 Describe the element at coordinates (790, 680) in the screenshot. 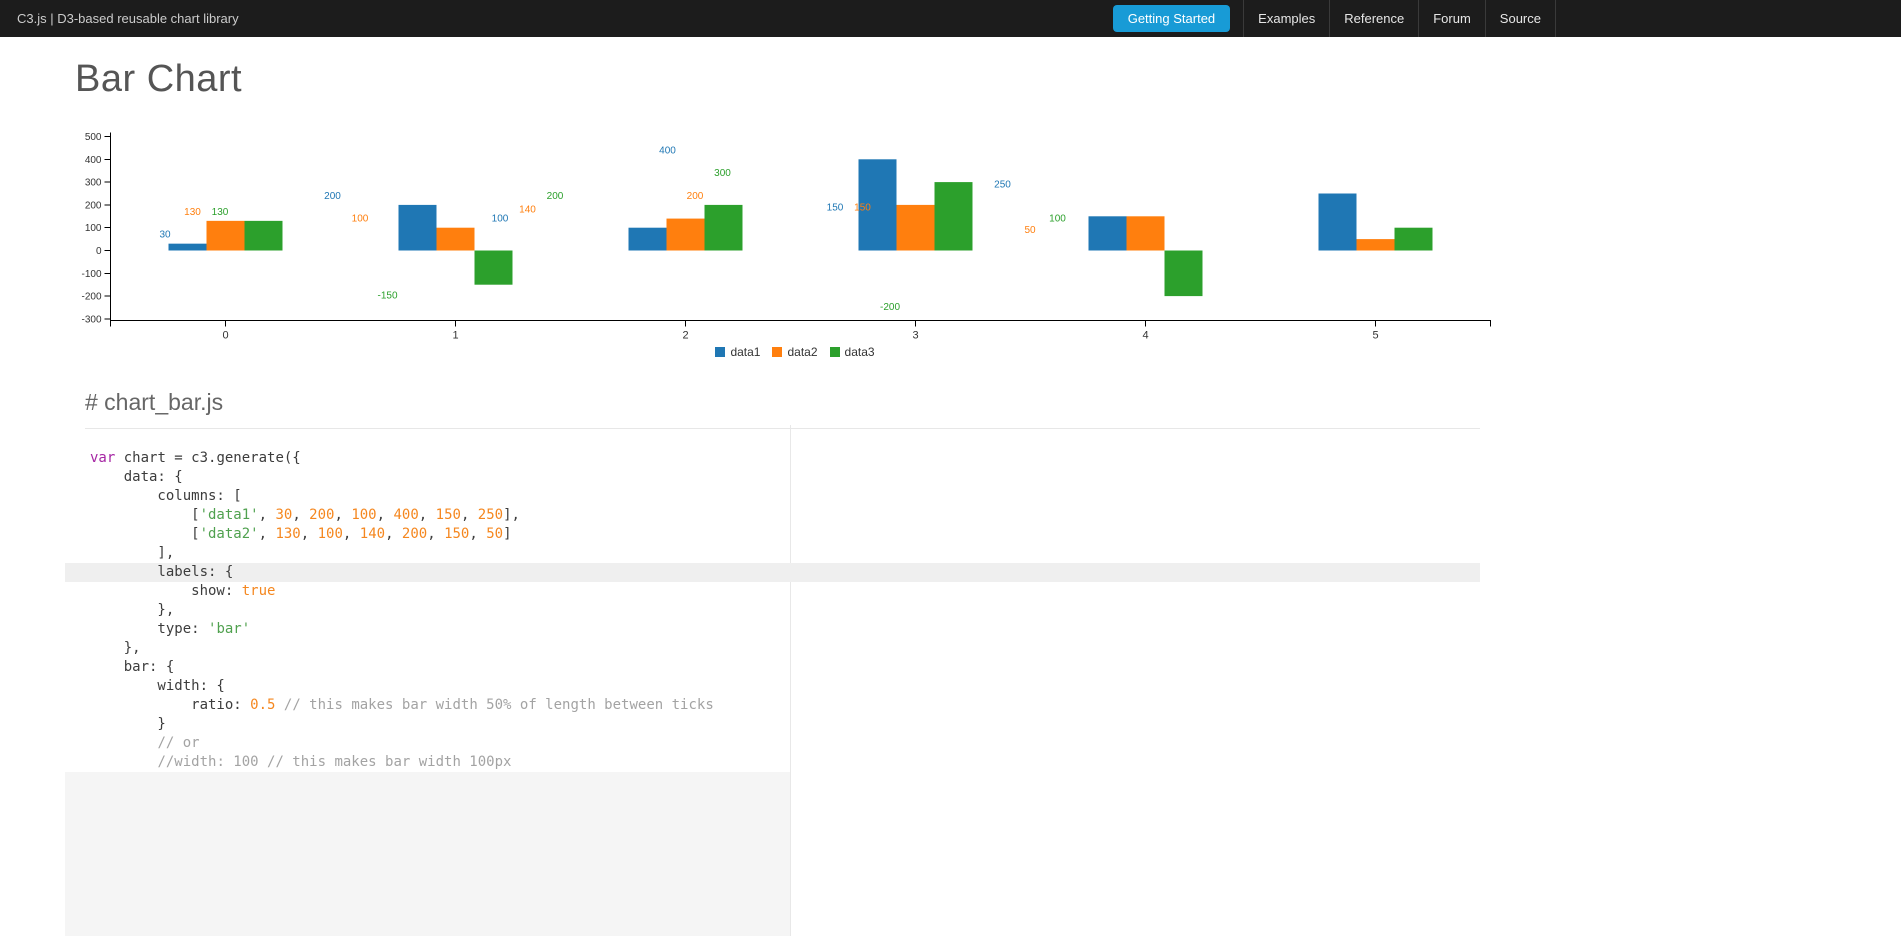

I see `content-divider` at that location.